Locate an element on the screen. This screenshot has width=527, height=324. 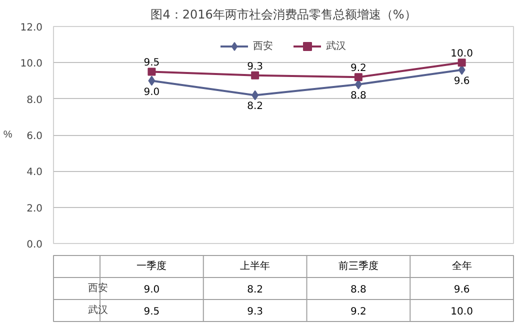
y-tick-label: 2.0 is located at coordinates (34, 208).